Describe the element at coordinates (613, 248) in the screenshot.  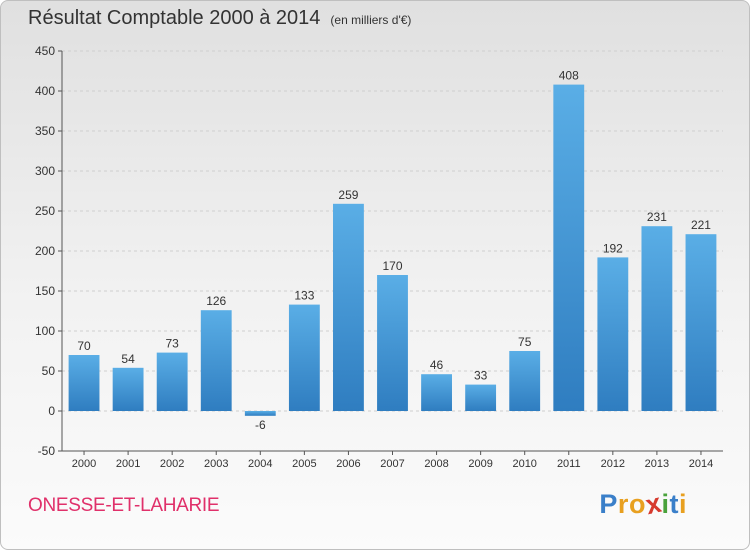
I see `data-label: 192` at that location.